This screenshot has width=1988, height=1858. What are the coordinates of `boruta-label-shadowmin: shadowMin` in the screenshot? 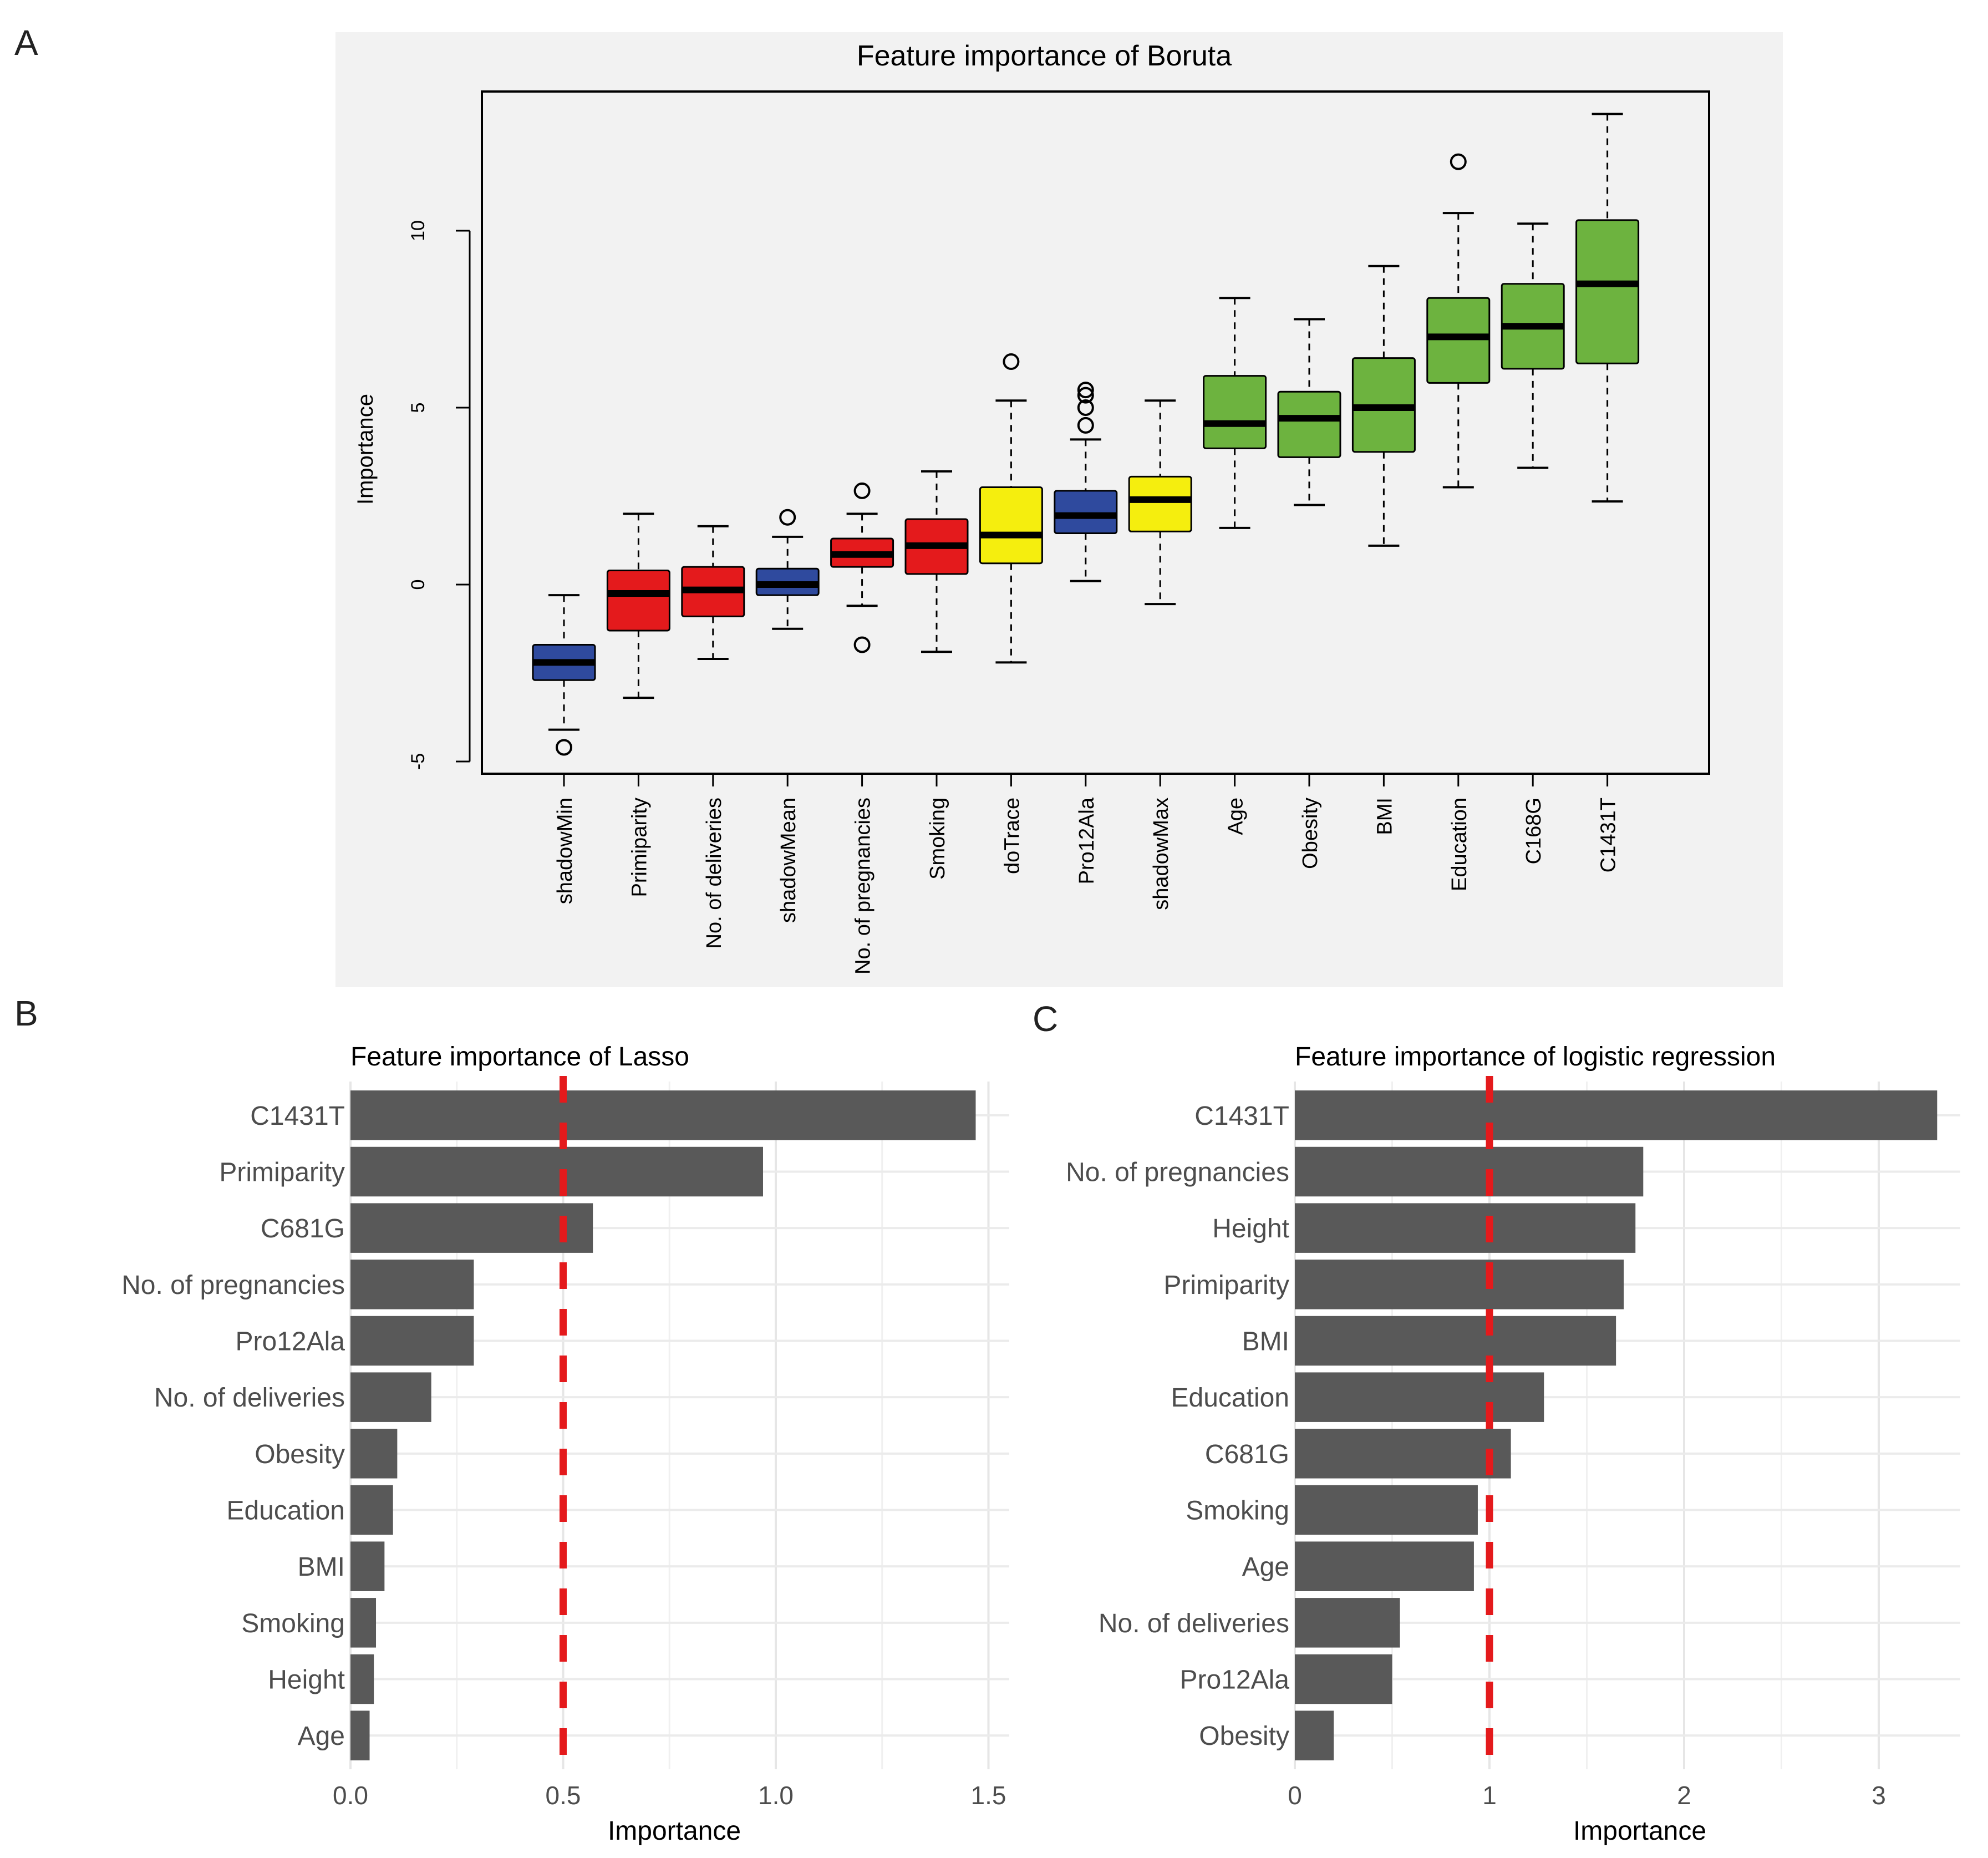 It's located at (565, 851).